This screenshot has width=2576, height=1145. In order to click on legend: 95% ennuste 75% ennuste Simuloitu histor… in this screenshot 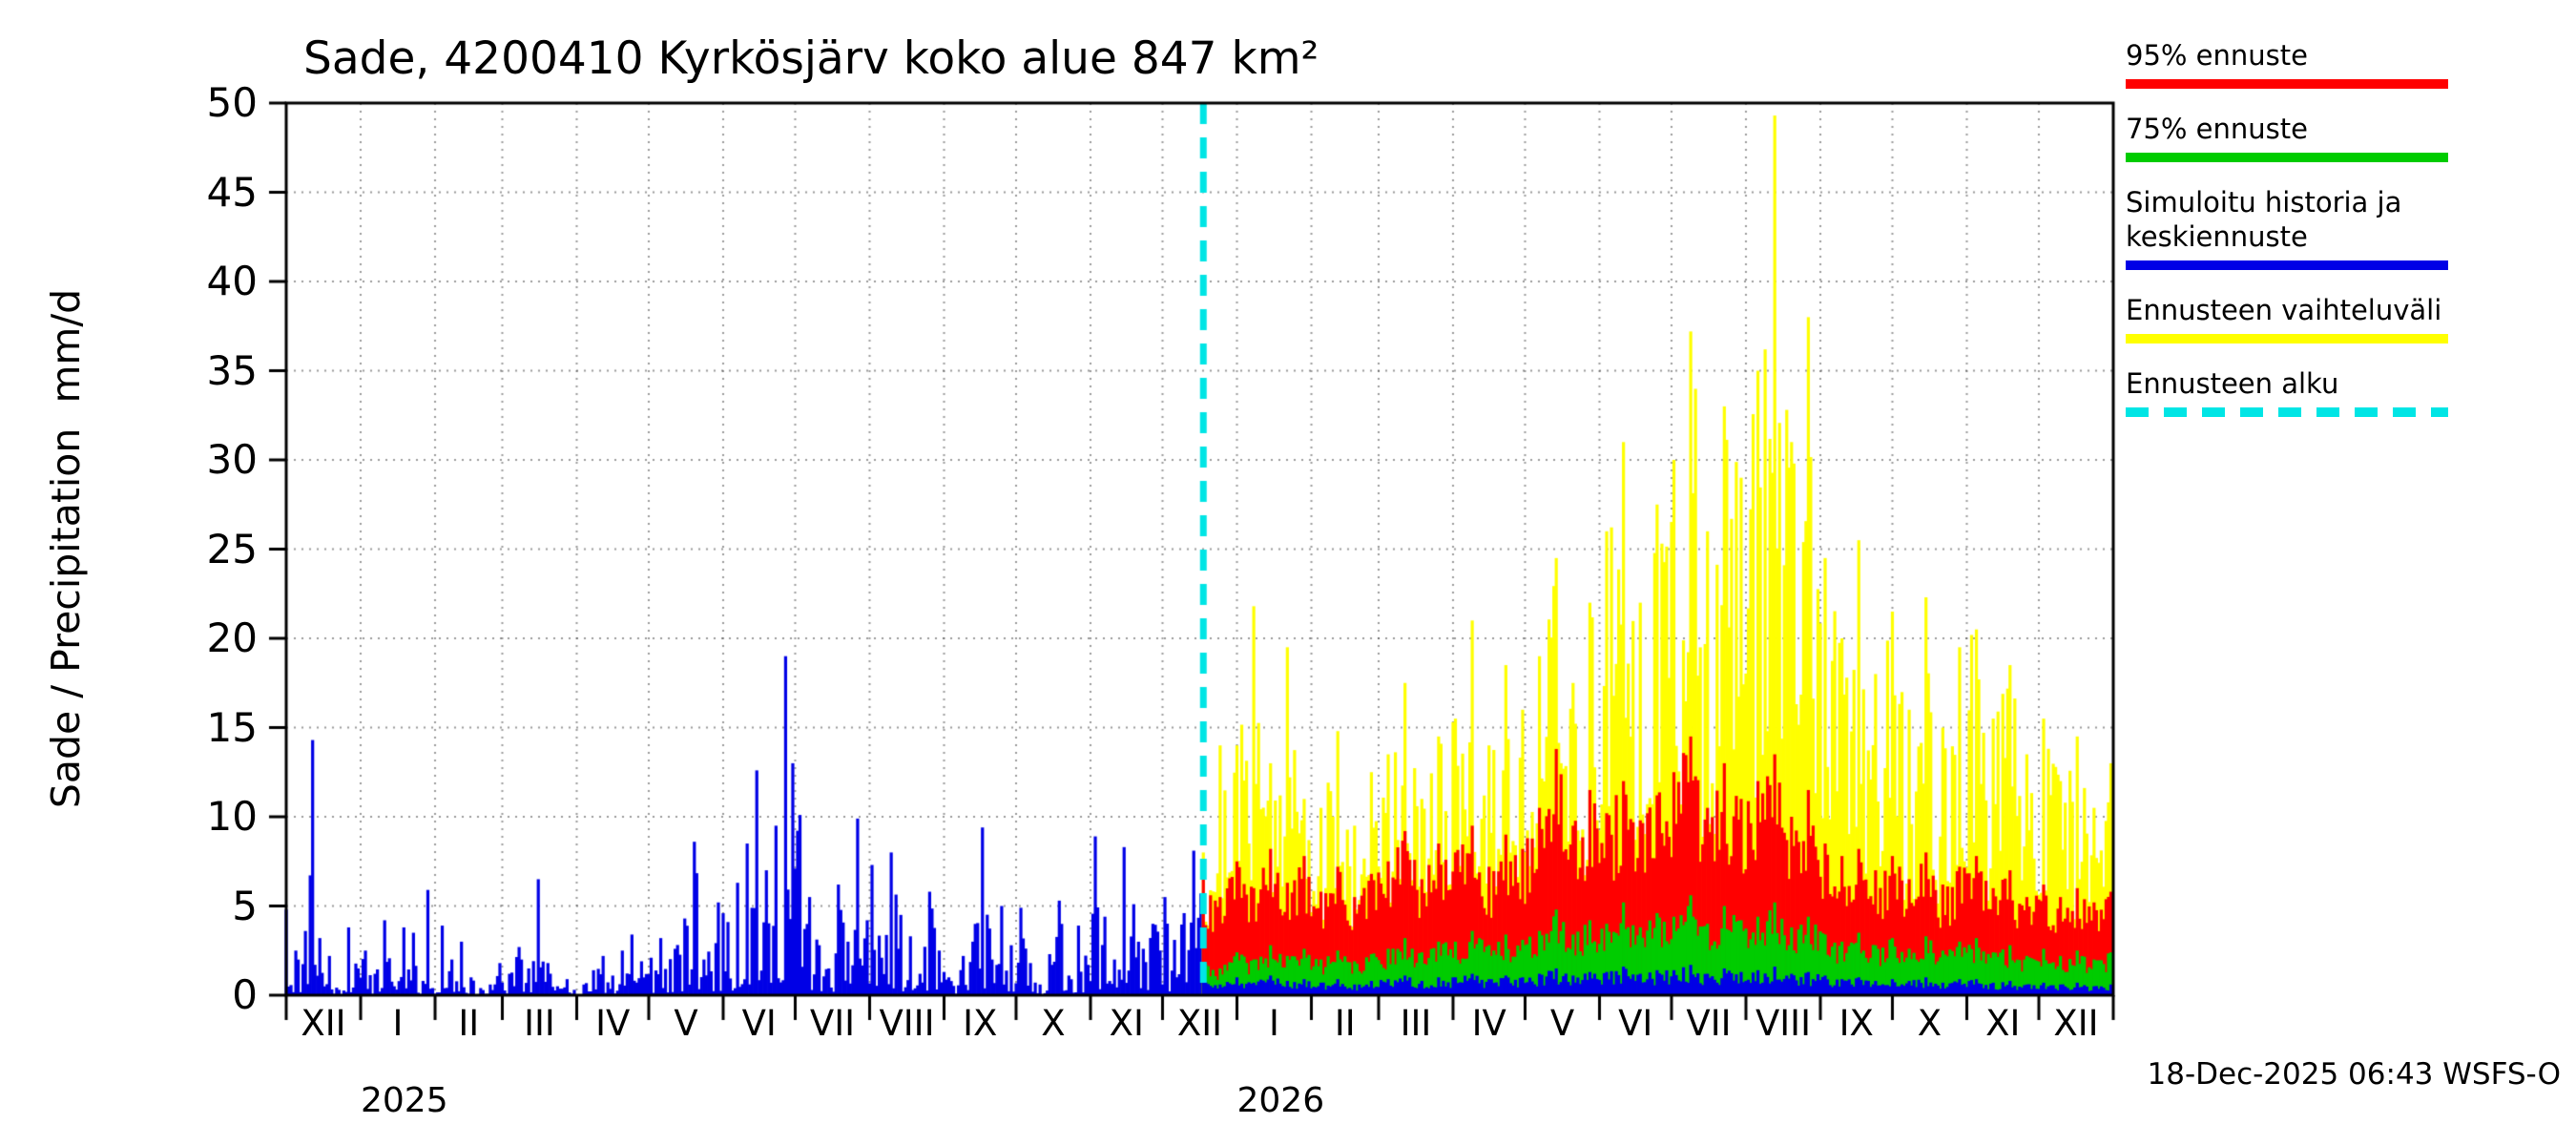, I will do `click(2287, 239)`.